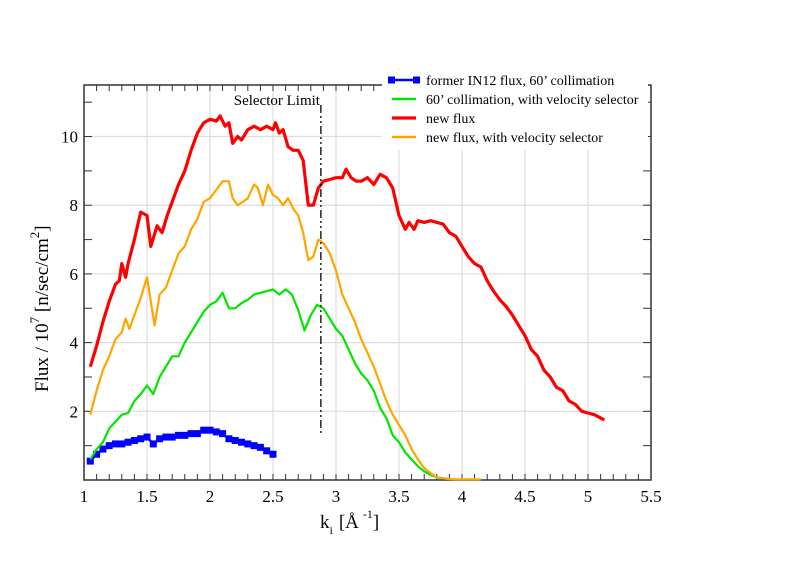 This screenshot has width=800, height=565. I want to click on y-tick-label: 8, so click(74, 205).